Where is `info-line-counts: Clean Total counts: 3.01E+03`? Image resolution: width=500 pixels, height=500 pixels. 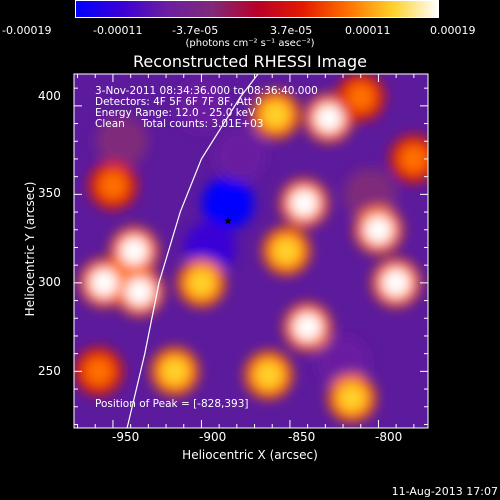
info-line-counts: Clean Total counts: 3.01E+03 is located at coordinates (179, 124).